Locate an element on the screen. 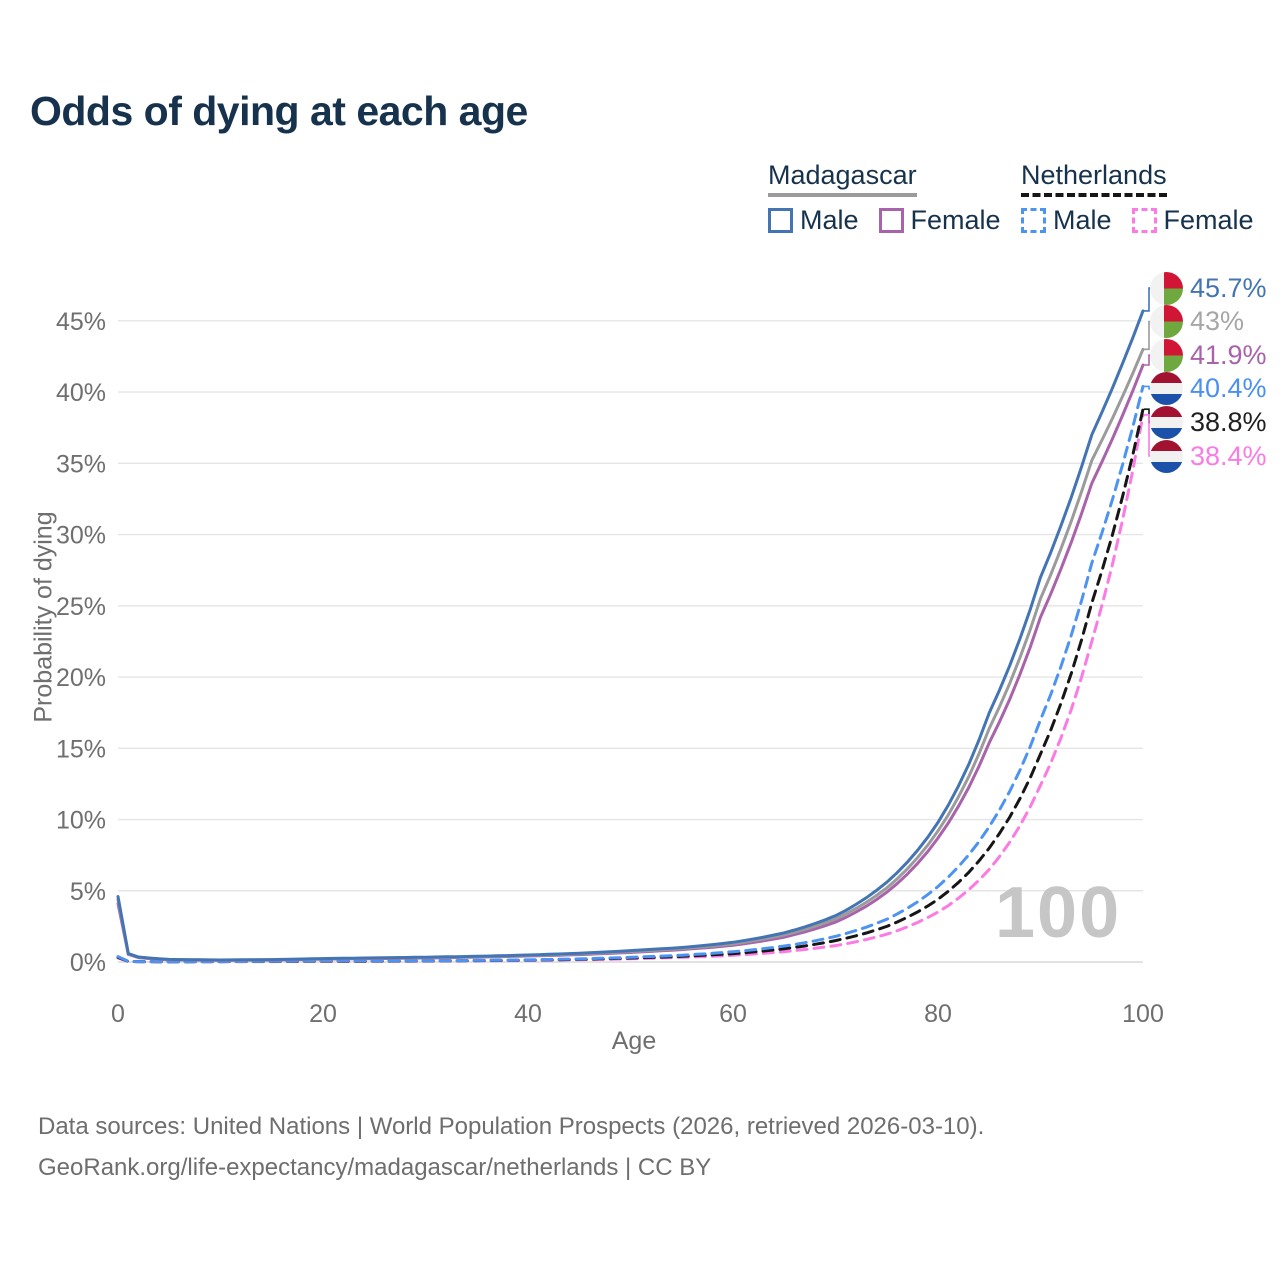 The width and height of the screenshot is (1280, 1280). end-label-value: 45.7% is located at coordinates (1228, 287).